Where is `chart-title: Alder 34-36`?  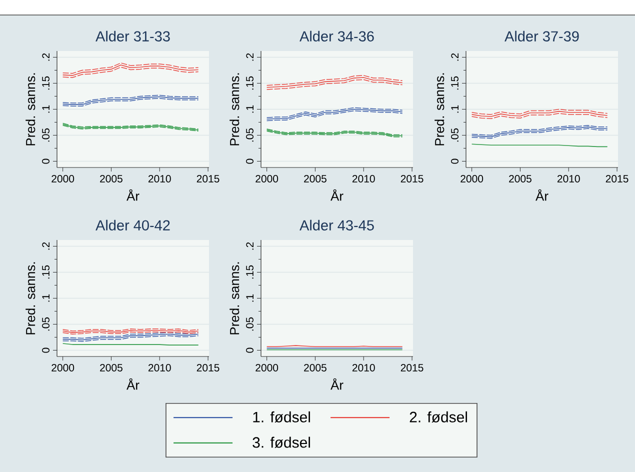
chart-title: Alder 34-36 is located at coordinates (337, 36).